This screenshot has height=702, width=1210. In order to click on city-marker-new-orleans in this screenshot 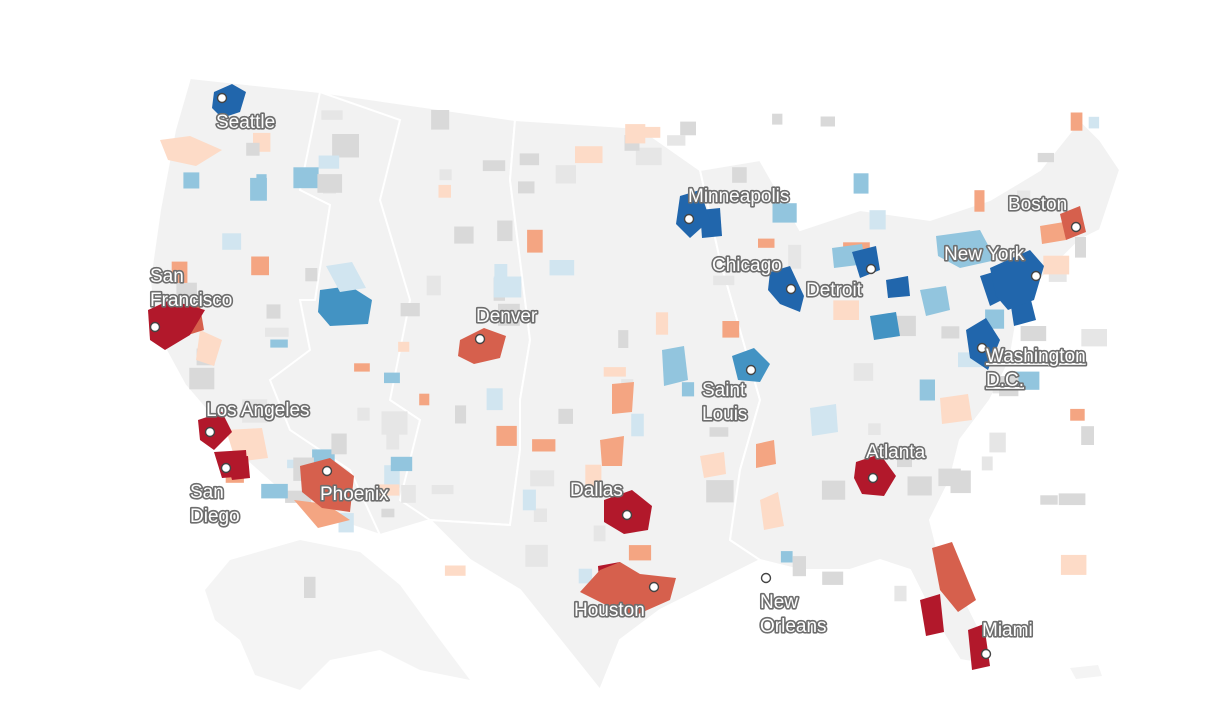, I will do `click(766, 578)`.